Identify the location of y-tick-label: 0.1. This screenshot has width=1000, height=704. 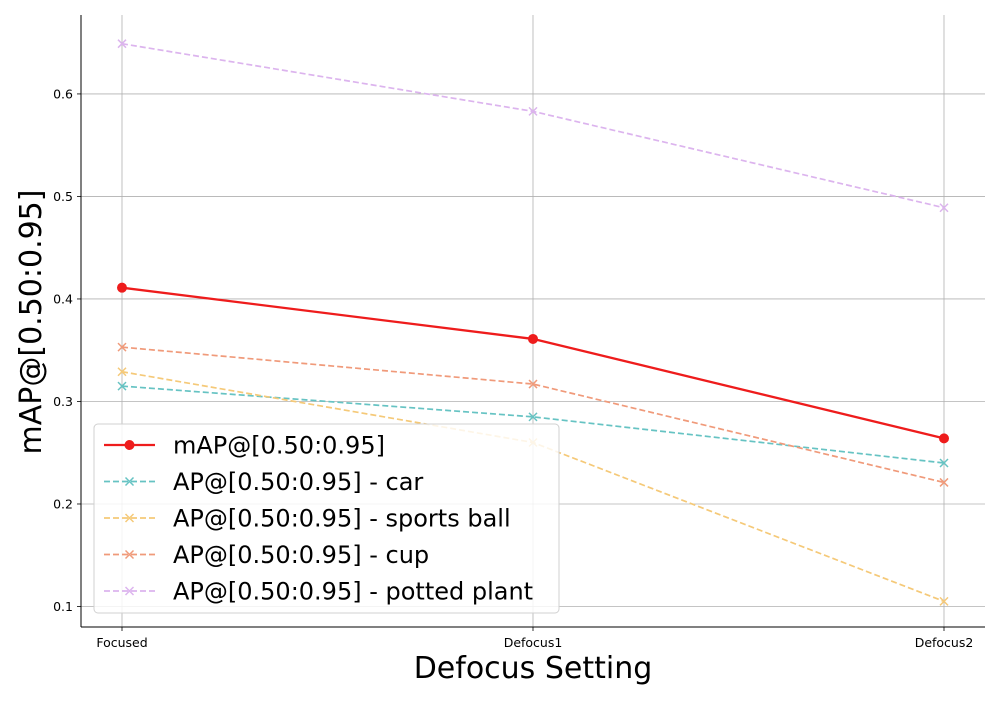
(63, 606).